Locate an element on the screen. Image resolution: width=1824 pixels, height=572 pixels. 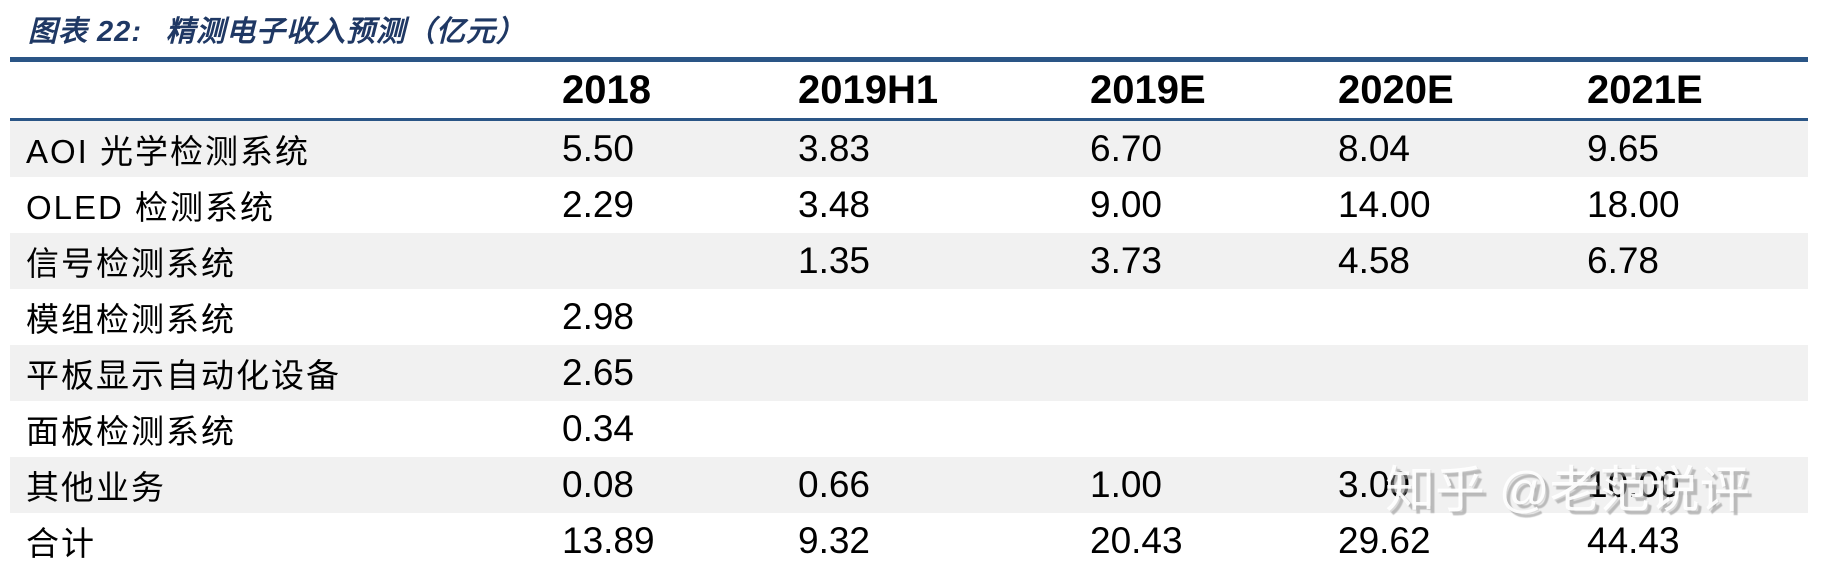
table-row: 信号检测系统 1.35 3.73 4.58 6.78 is located at coordinates (909, 261).